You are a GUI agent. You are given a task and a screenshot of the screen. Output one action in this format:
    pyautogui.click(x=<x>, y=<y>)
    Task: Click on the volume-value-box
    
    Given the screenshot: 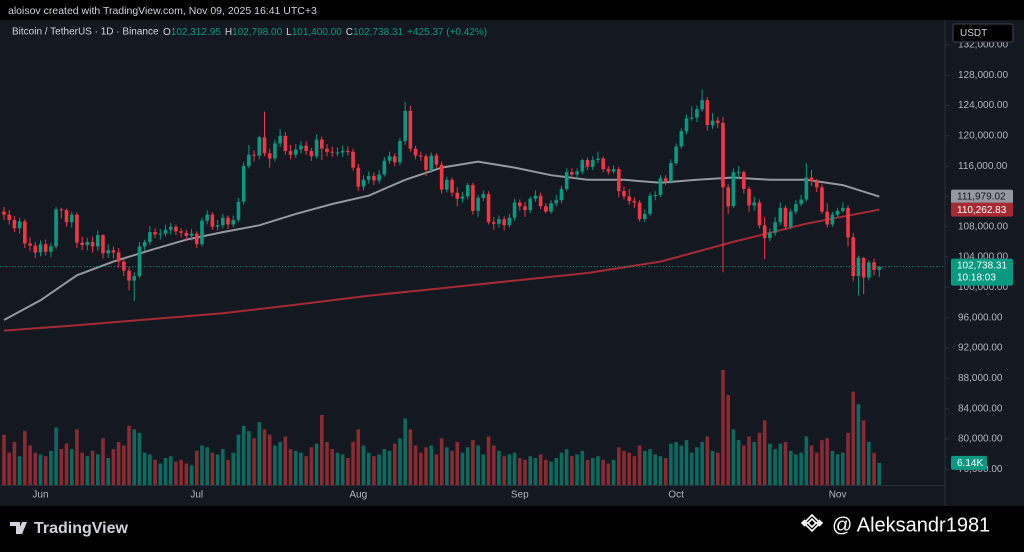 What is the action you would take?
    pyautogui.click(x=969, y=462)
    